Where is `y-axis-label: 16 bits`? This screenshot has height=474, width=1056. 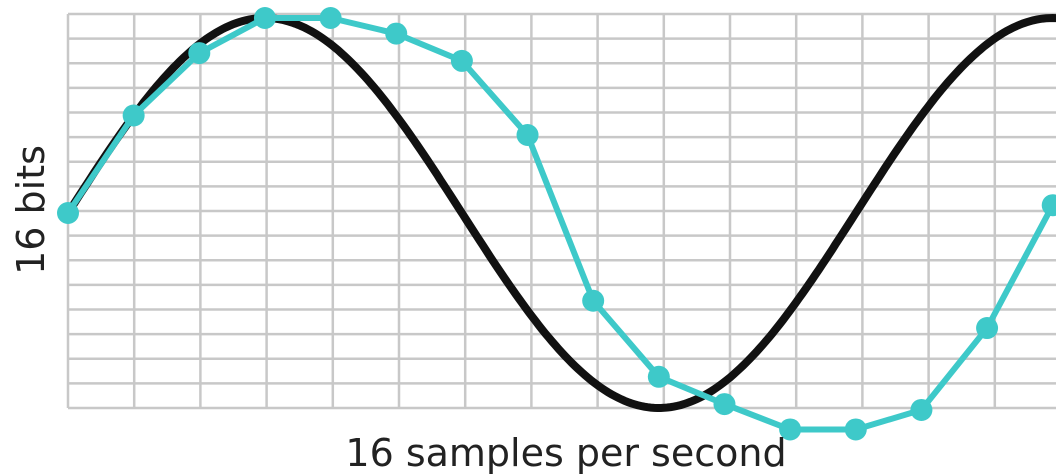
y-axis-label: 16 bits is located at coordinates (31, 210).